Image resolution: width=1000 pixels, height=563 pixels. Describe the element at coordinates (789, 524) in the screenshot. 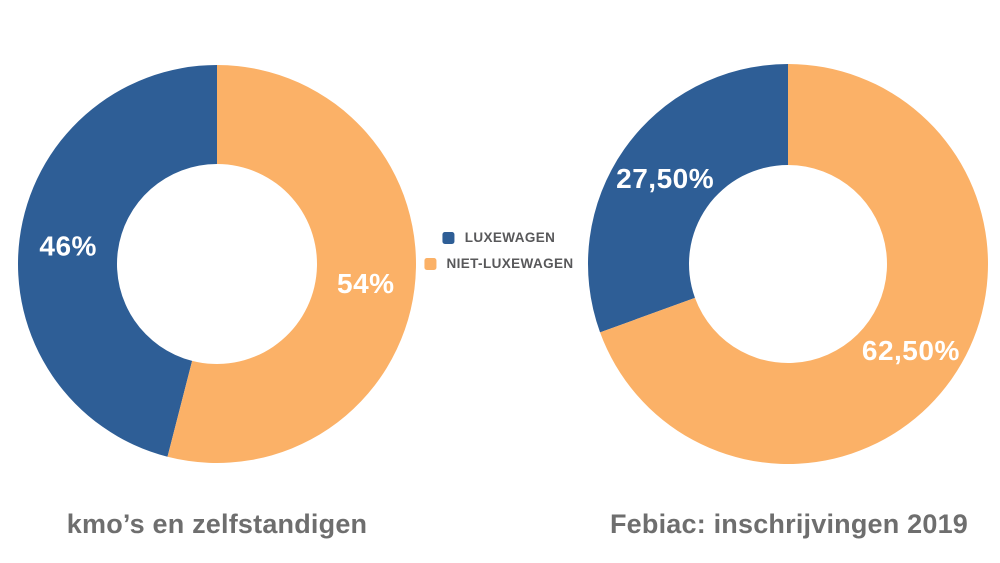

I see `right-chart-title: Febiac: inschrijvingen 2019` at that location.